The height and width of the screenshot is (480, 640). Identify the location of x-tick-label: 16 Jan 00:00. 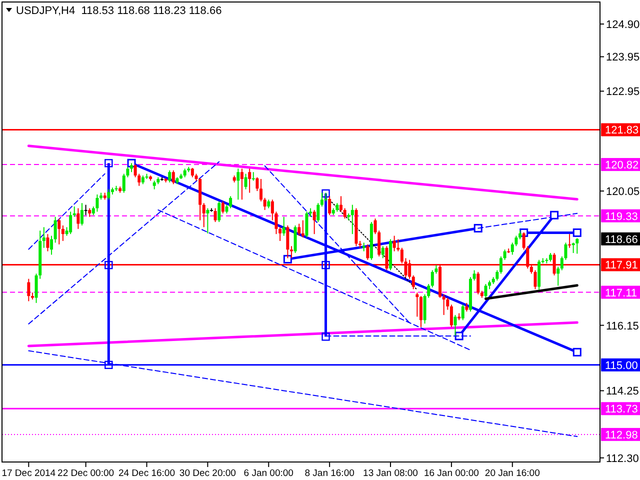
(451, 473).